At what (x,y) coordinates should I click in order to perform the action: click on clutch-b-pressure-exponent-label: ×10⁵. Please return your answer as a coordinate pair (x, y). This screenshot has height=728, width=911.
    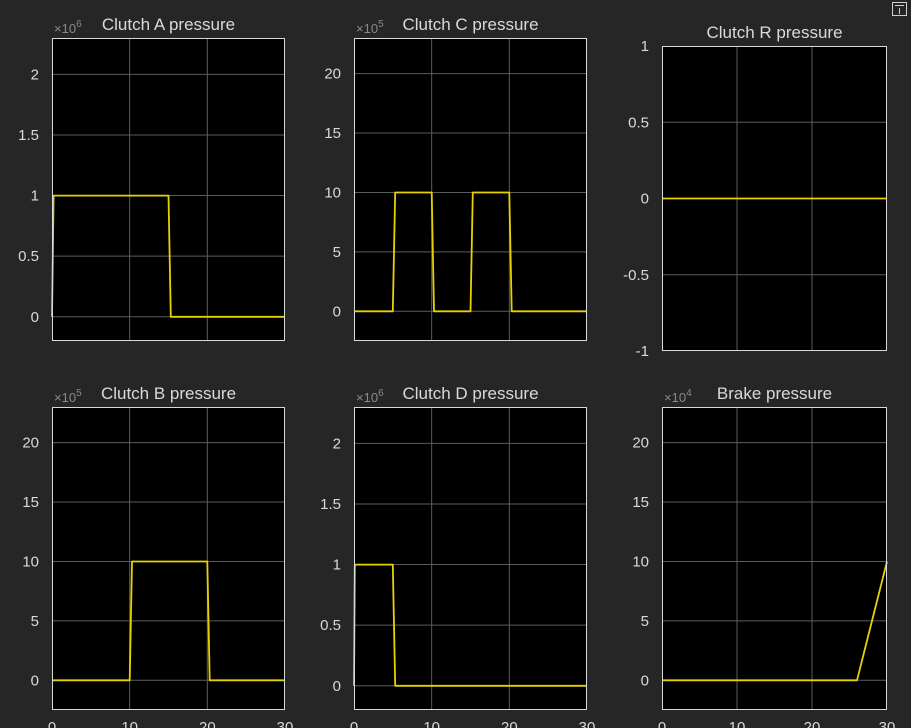
    Looking at the image, I should click on (68, 396).